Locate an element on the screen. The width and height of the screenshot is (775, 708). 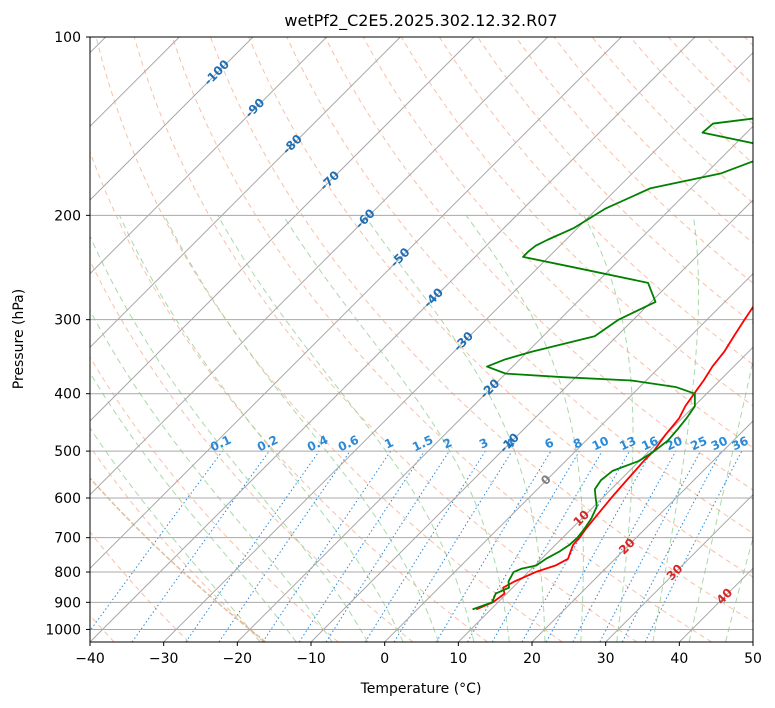
x-tick-label: −30 is located at coordinates (164, 659).